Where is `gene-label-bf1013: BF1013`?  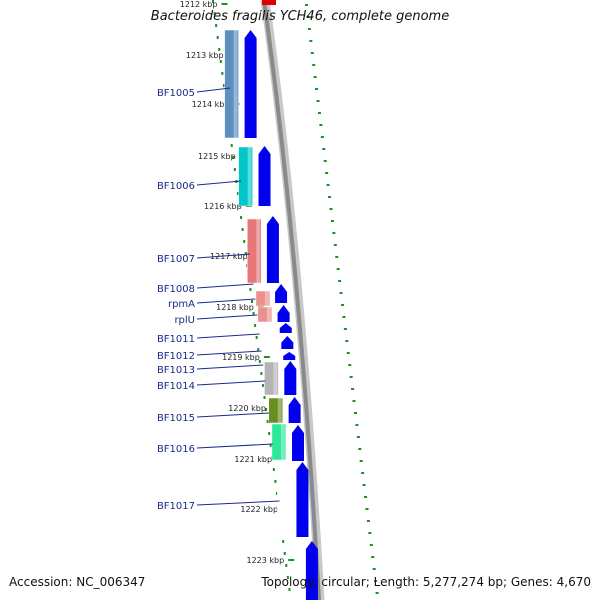
gene-label-bf1013: BF1013 is located at coordinates (176, 370).